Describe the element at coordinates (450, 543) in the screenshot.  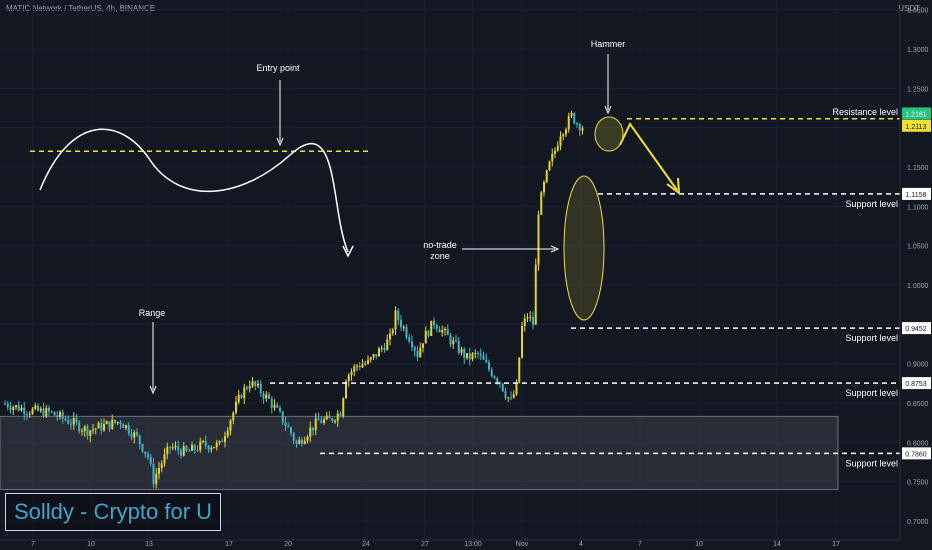
I see `x-axis: 7 10 13 17 20 24 27 13:00 Nov 4 7 10 14 17` at that location.